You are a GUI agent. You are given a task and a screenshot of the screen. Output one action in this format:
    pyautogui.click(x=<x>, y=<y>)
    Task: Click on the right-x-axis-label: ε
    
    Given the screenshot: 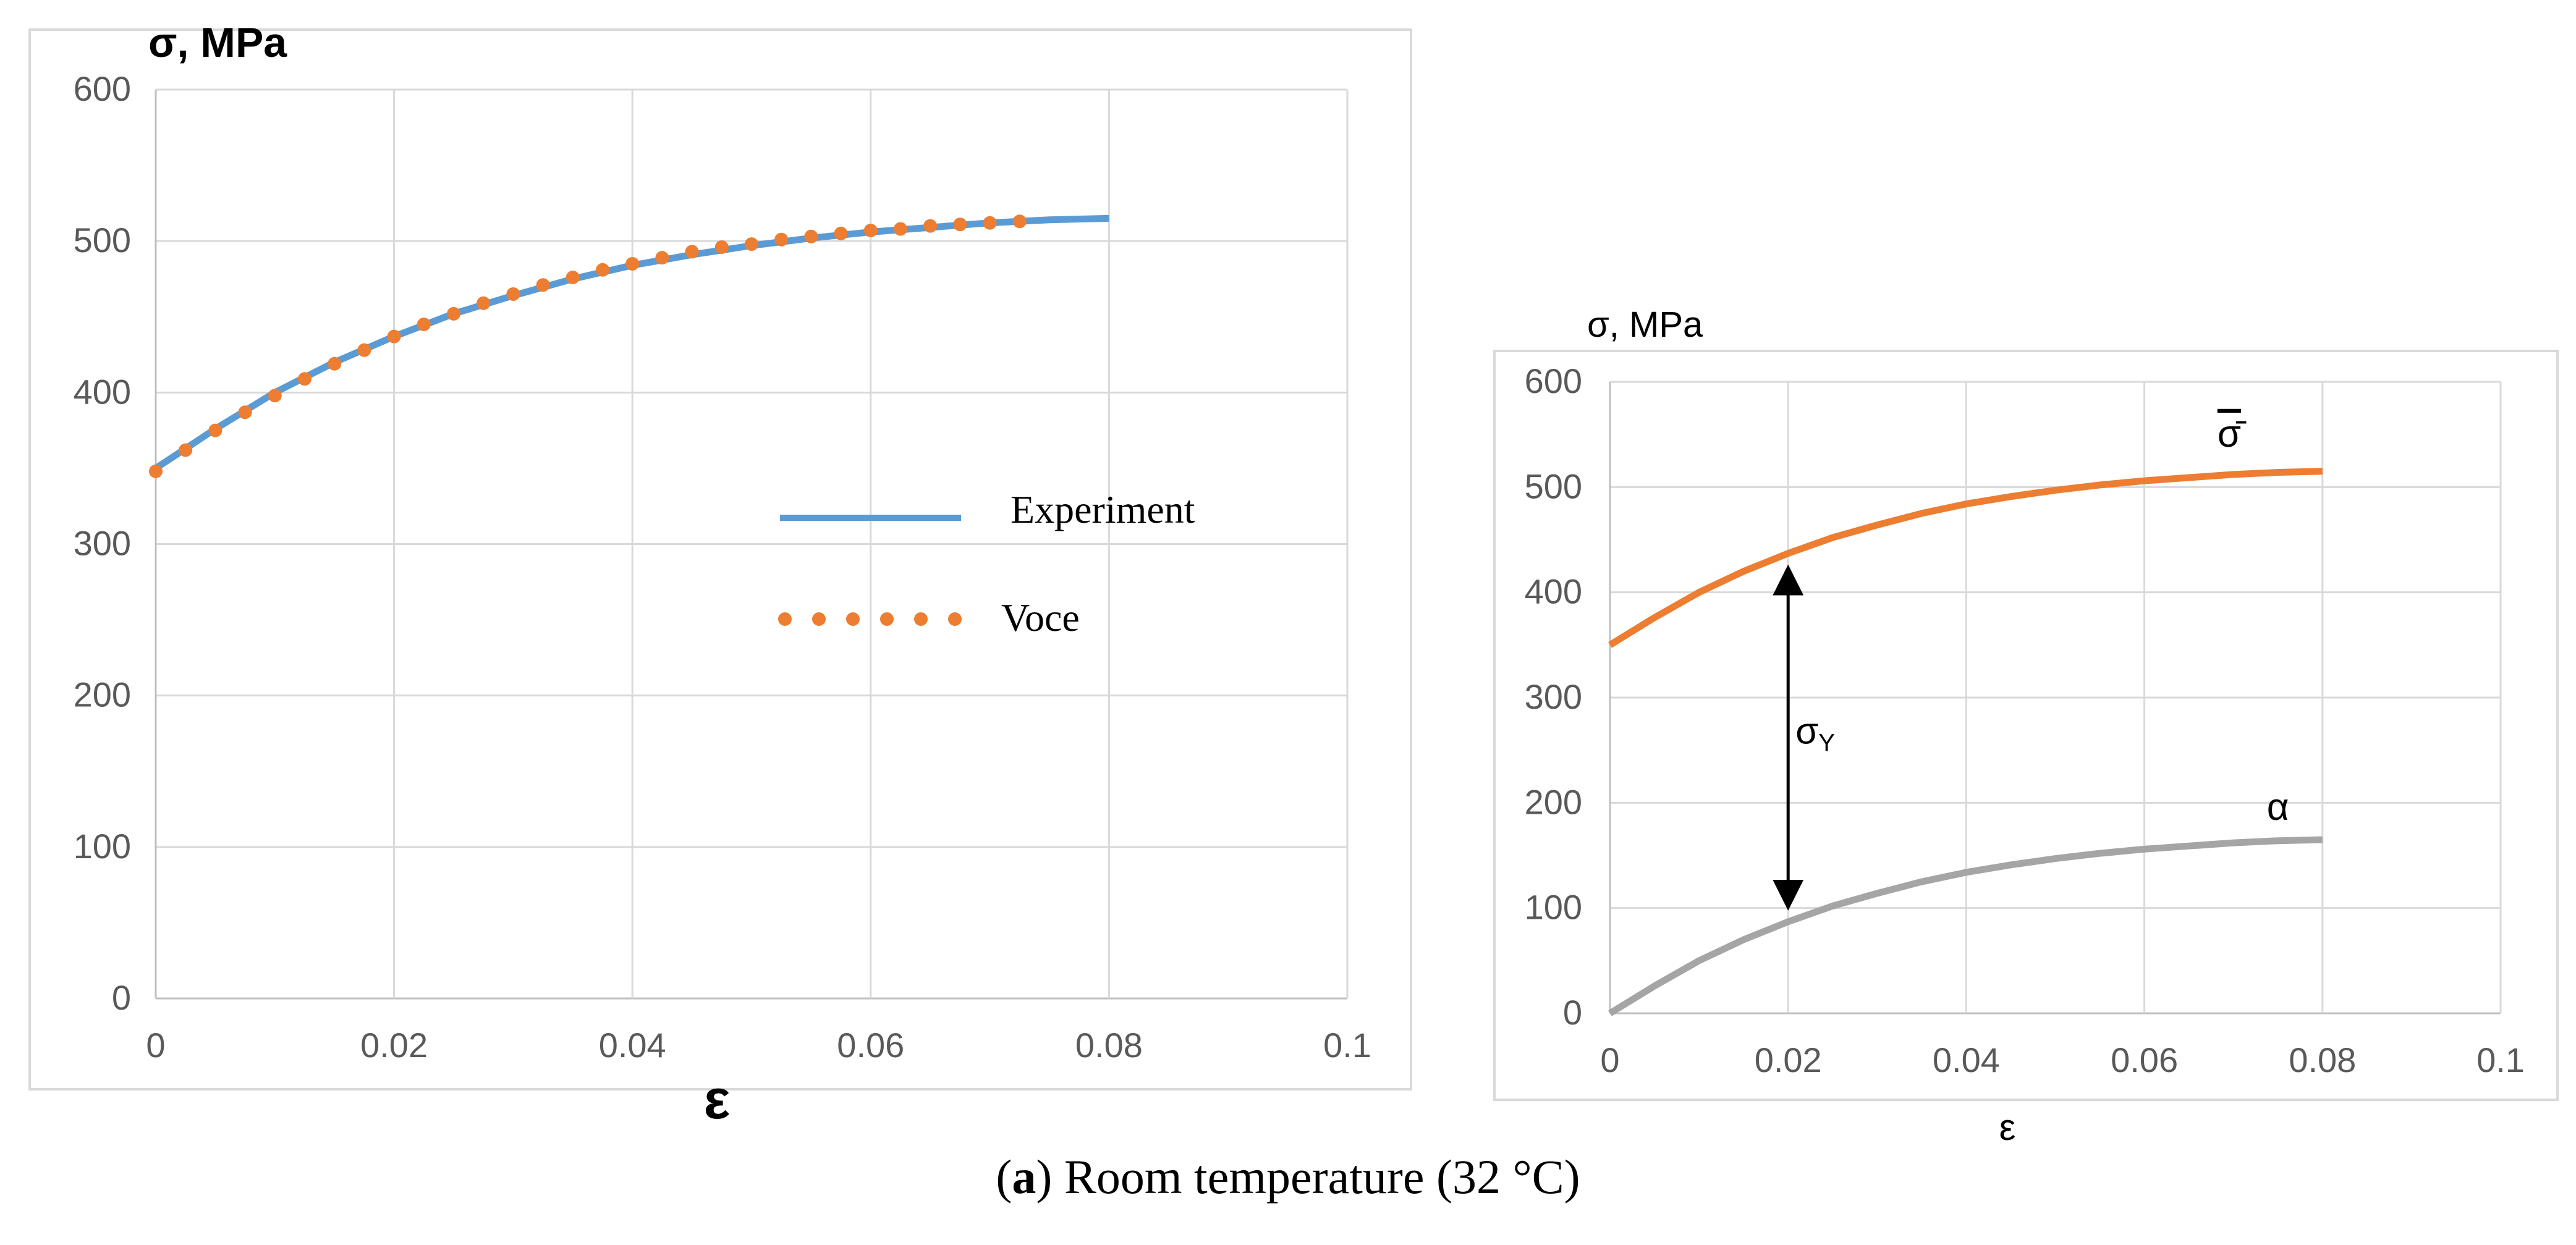 What is the action you would take?
    pyautogui.click(x=2007, y=1127)
    